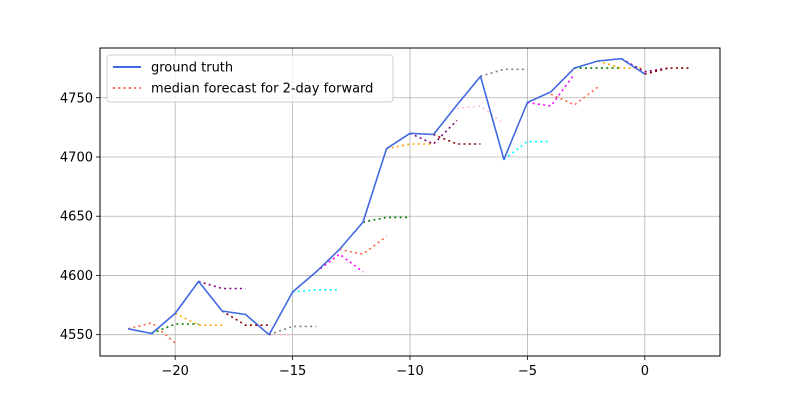 The width and height of the screenshot is (800, 400). Describe the element at coordinates (409, 371) in the screenshot. I see `x-tick-label: −10` at that location.